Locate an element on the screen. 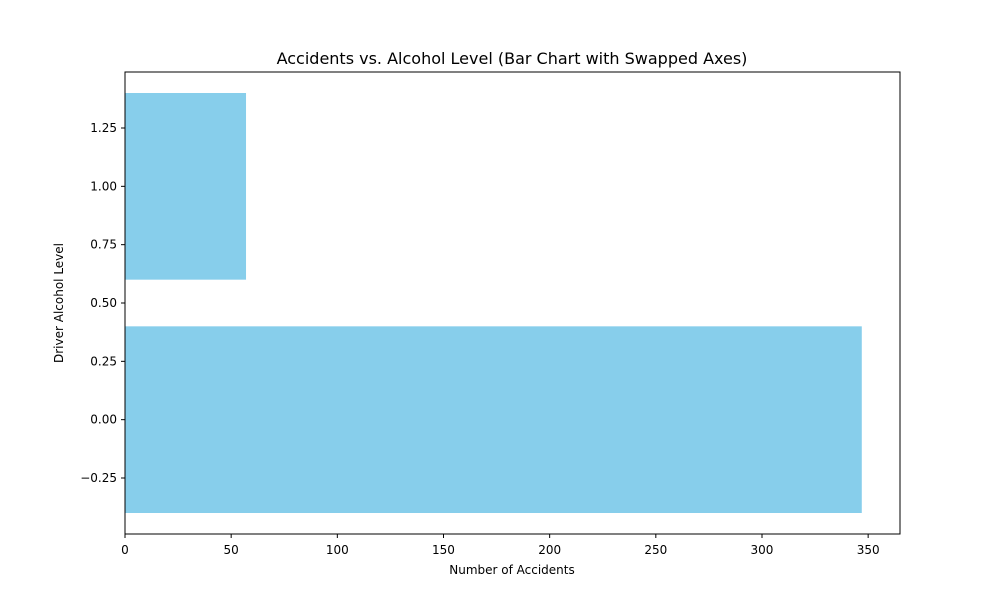 Image resolution: width=1000 pixels, height=600 pixels. y-tick-label: 1.00 is located at coordinates (103, 186).